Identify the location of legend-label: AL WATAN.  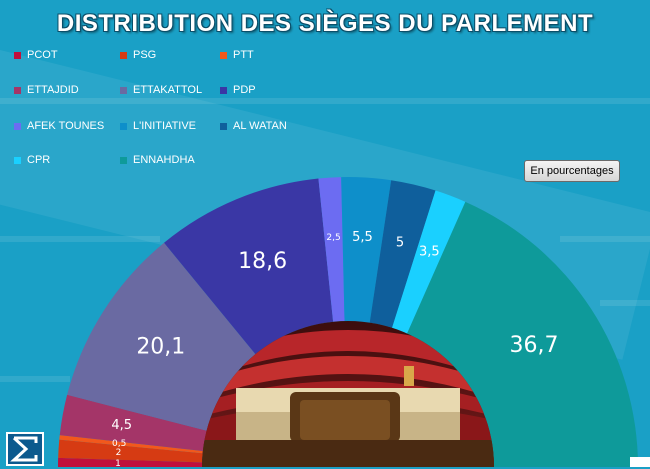
(260, 126).